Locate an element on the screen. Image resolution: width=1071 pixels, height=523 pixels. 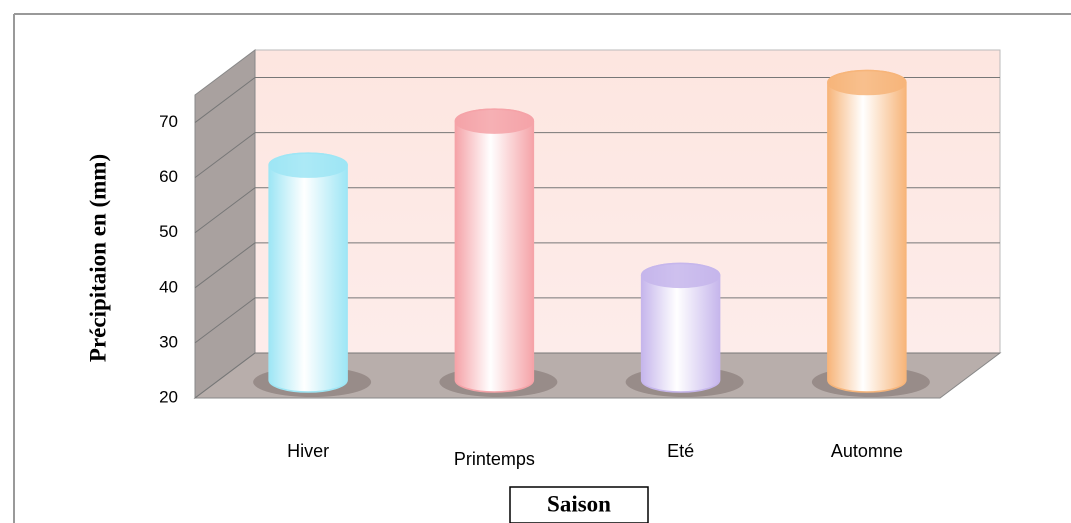
y-tick-label: 70 is located at coordinates (168, 121).